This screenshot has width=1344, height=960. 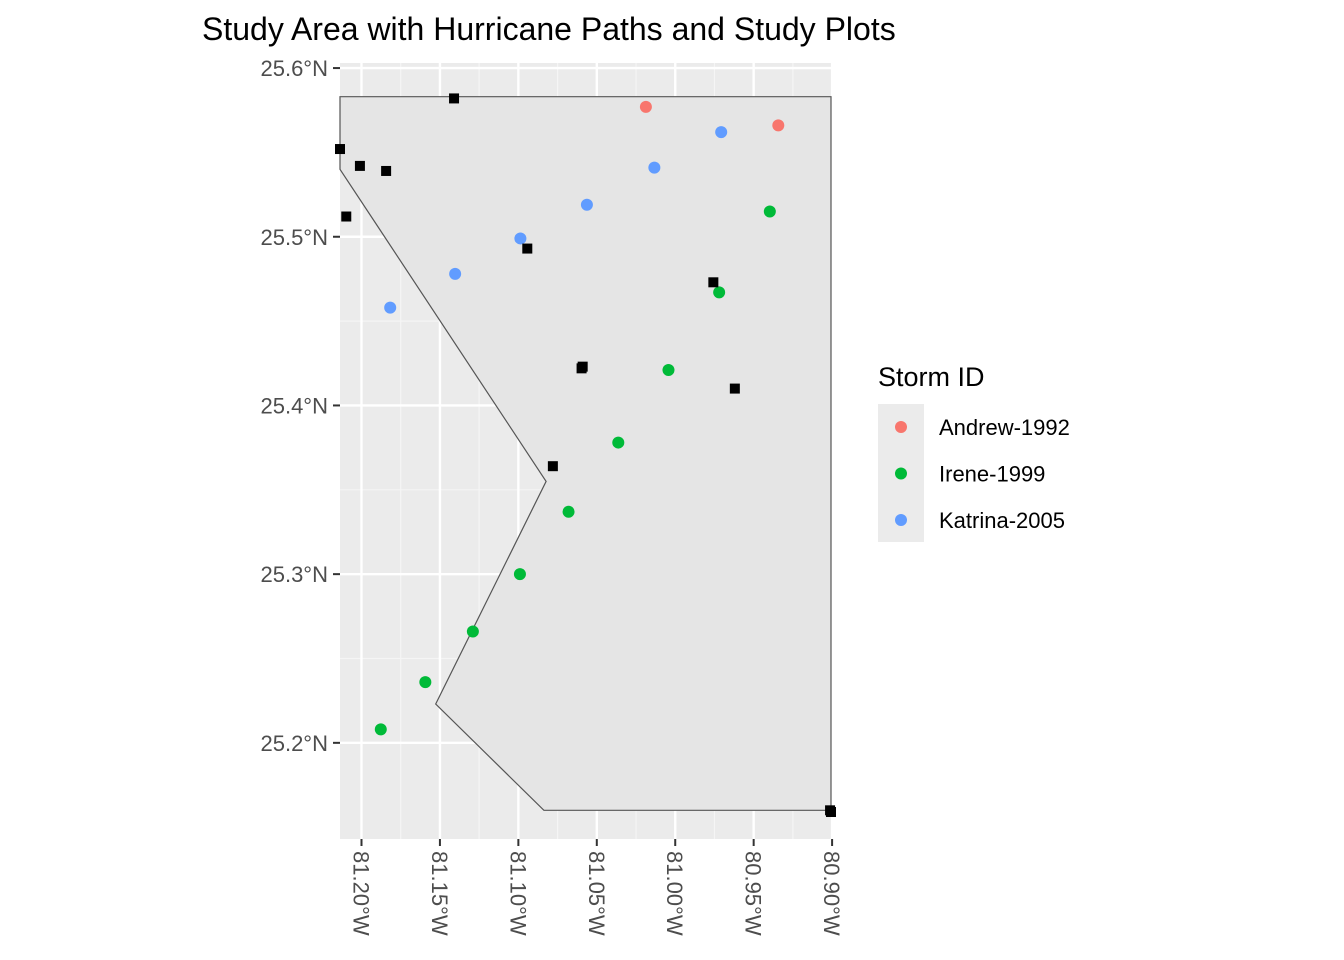 What do you see at coordinates (294, 68) in the screenshot?
I see `y-tick-label: 25.6°N` at bounding box center [294, 68].